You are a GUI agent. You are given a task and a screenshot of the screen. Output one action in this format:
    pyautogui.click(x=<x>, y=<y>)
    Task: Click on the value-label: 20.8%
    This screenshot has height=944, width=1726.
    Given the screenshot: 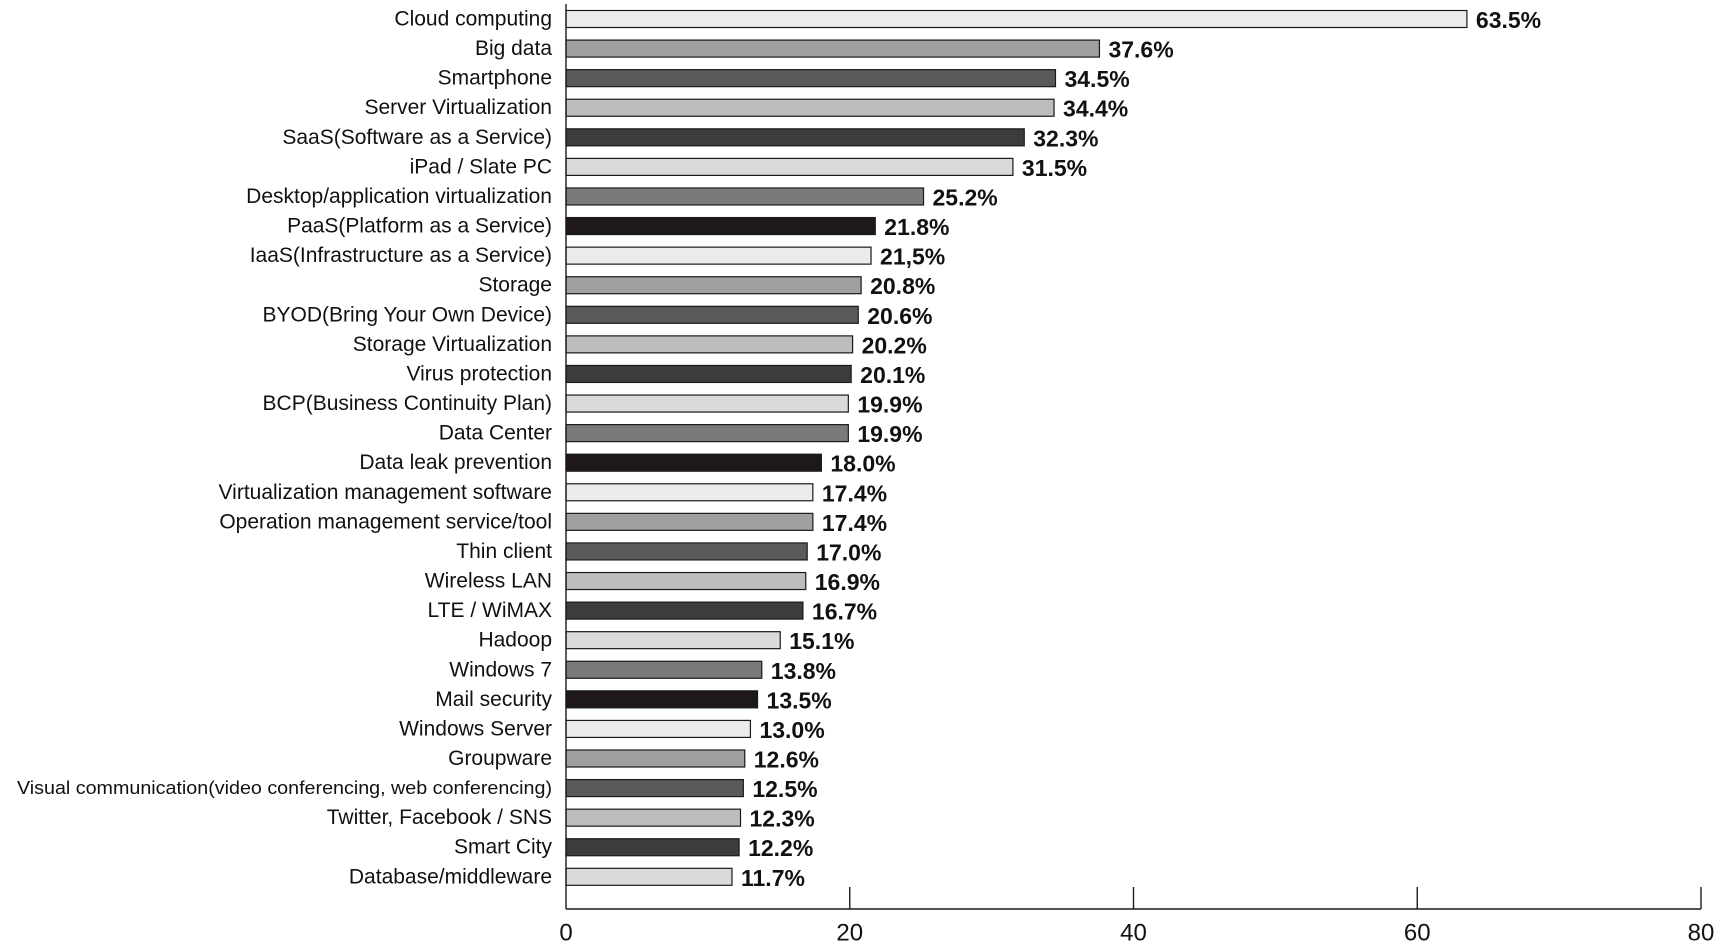 What is the action you would take?
    pyautogui.click(x=902, y=286)
    